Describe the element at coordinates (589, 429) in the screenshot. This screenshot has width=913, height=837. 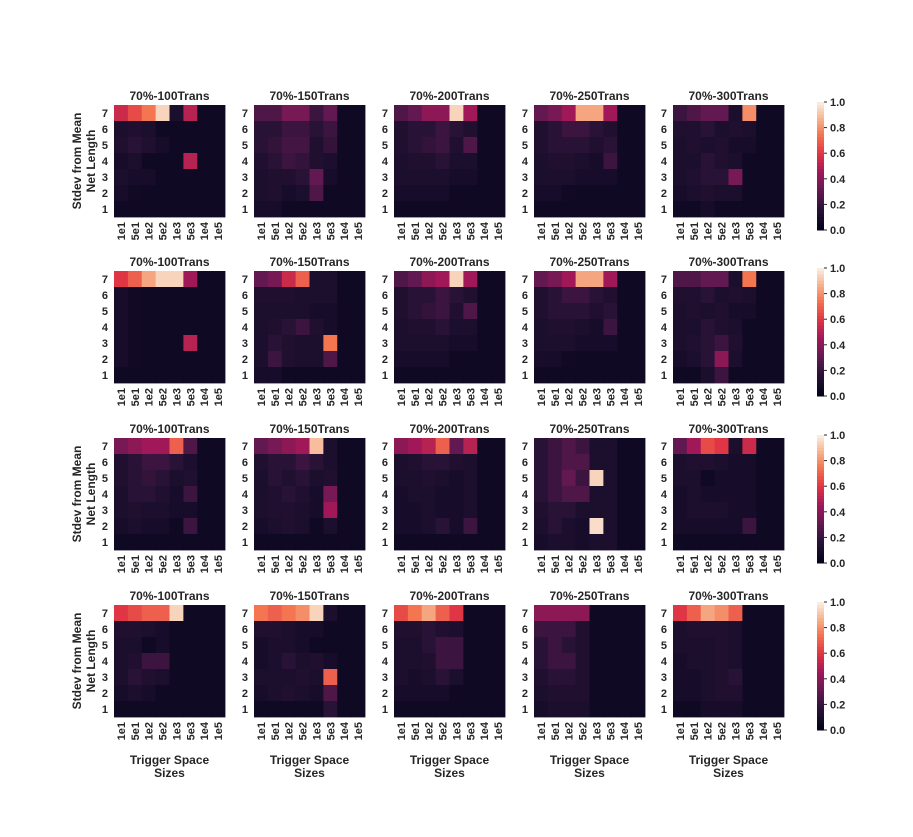
I see `panel-title: 70%-250Trans` at that location.